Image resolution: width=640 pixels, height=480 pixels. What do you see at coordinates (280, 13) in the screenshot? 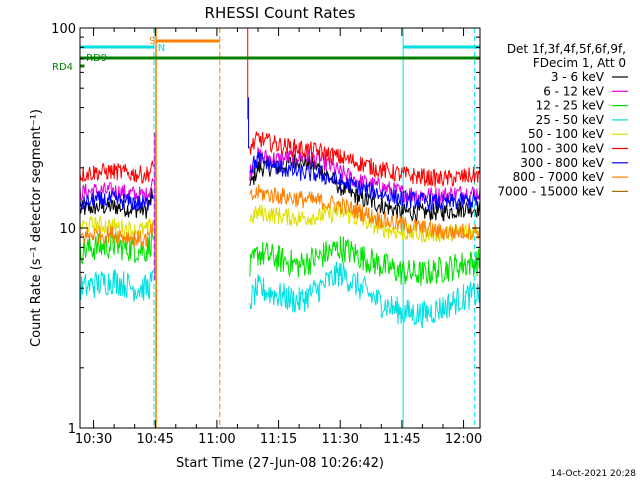
I see `chart-title: RHESSI Count Rates` at bounding box center [280, 13].